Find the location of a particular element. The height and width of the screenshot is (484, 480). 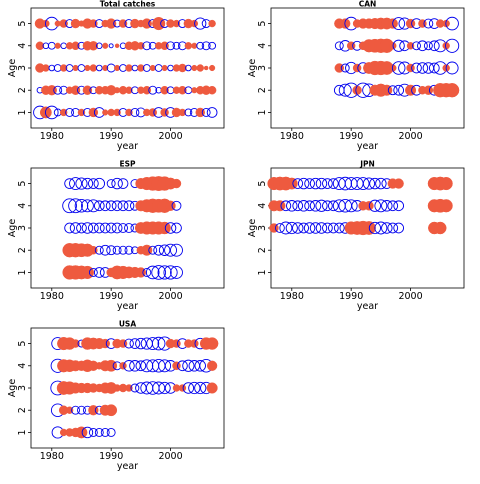

y-axis-label: Age is located at coordinates (12, 228).